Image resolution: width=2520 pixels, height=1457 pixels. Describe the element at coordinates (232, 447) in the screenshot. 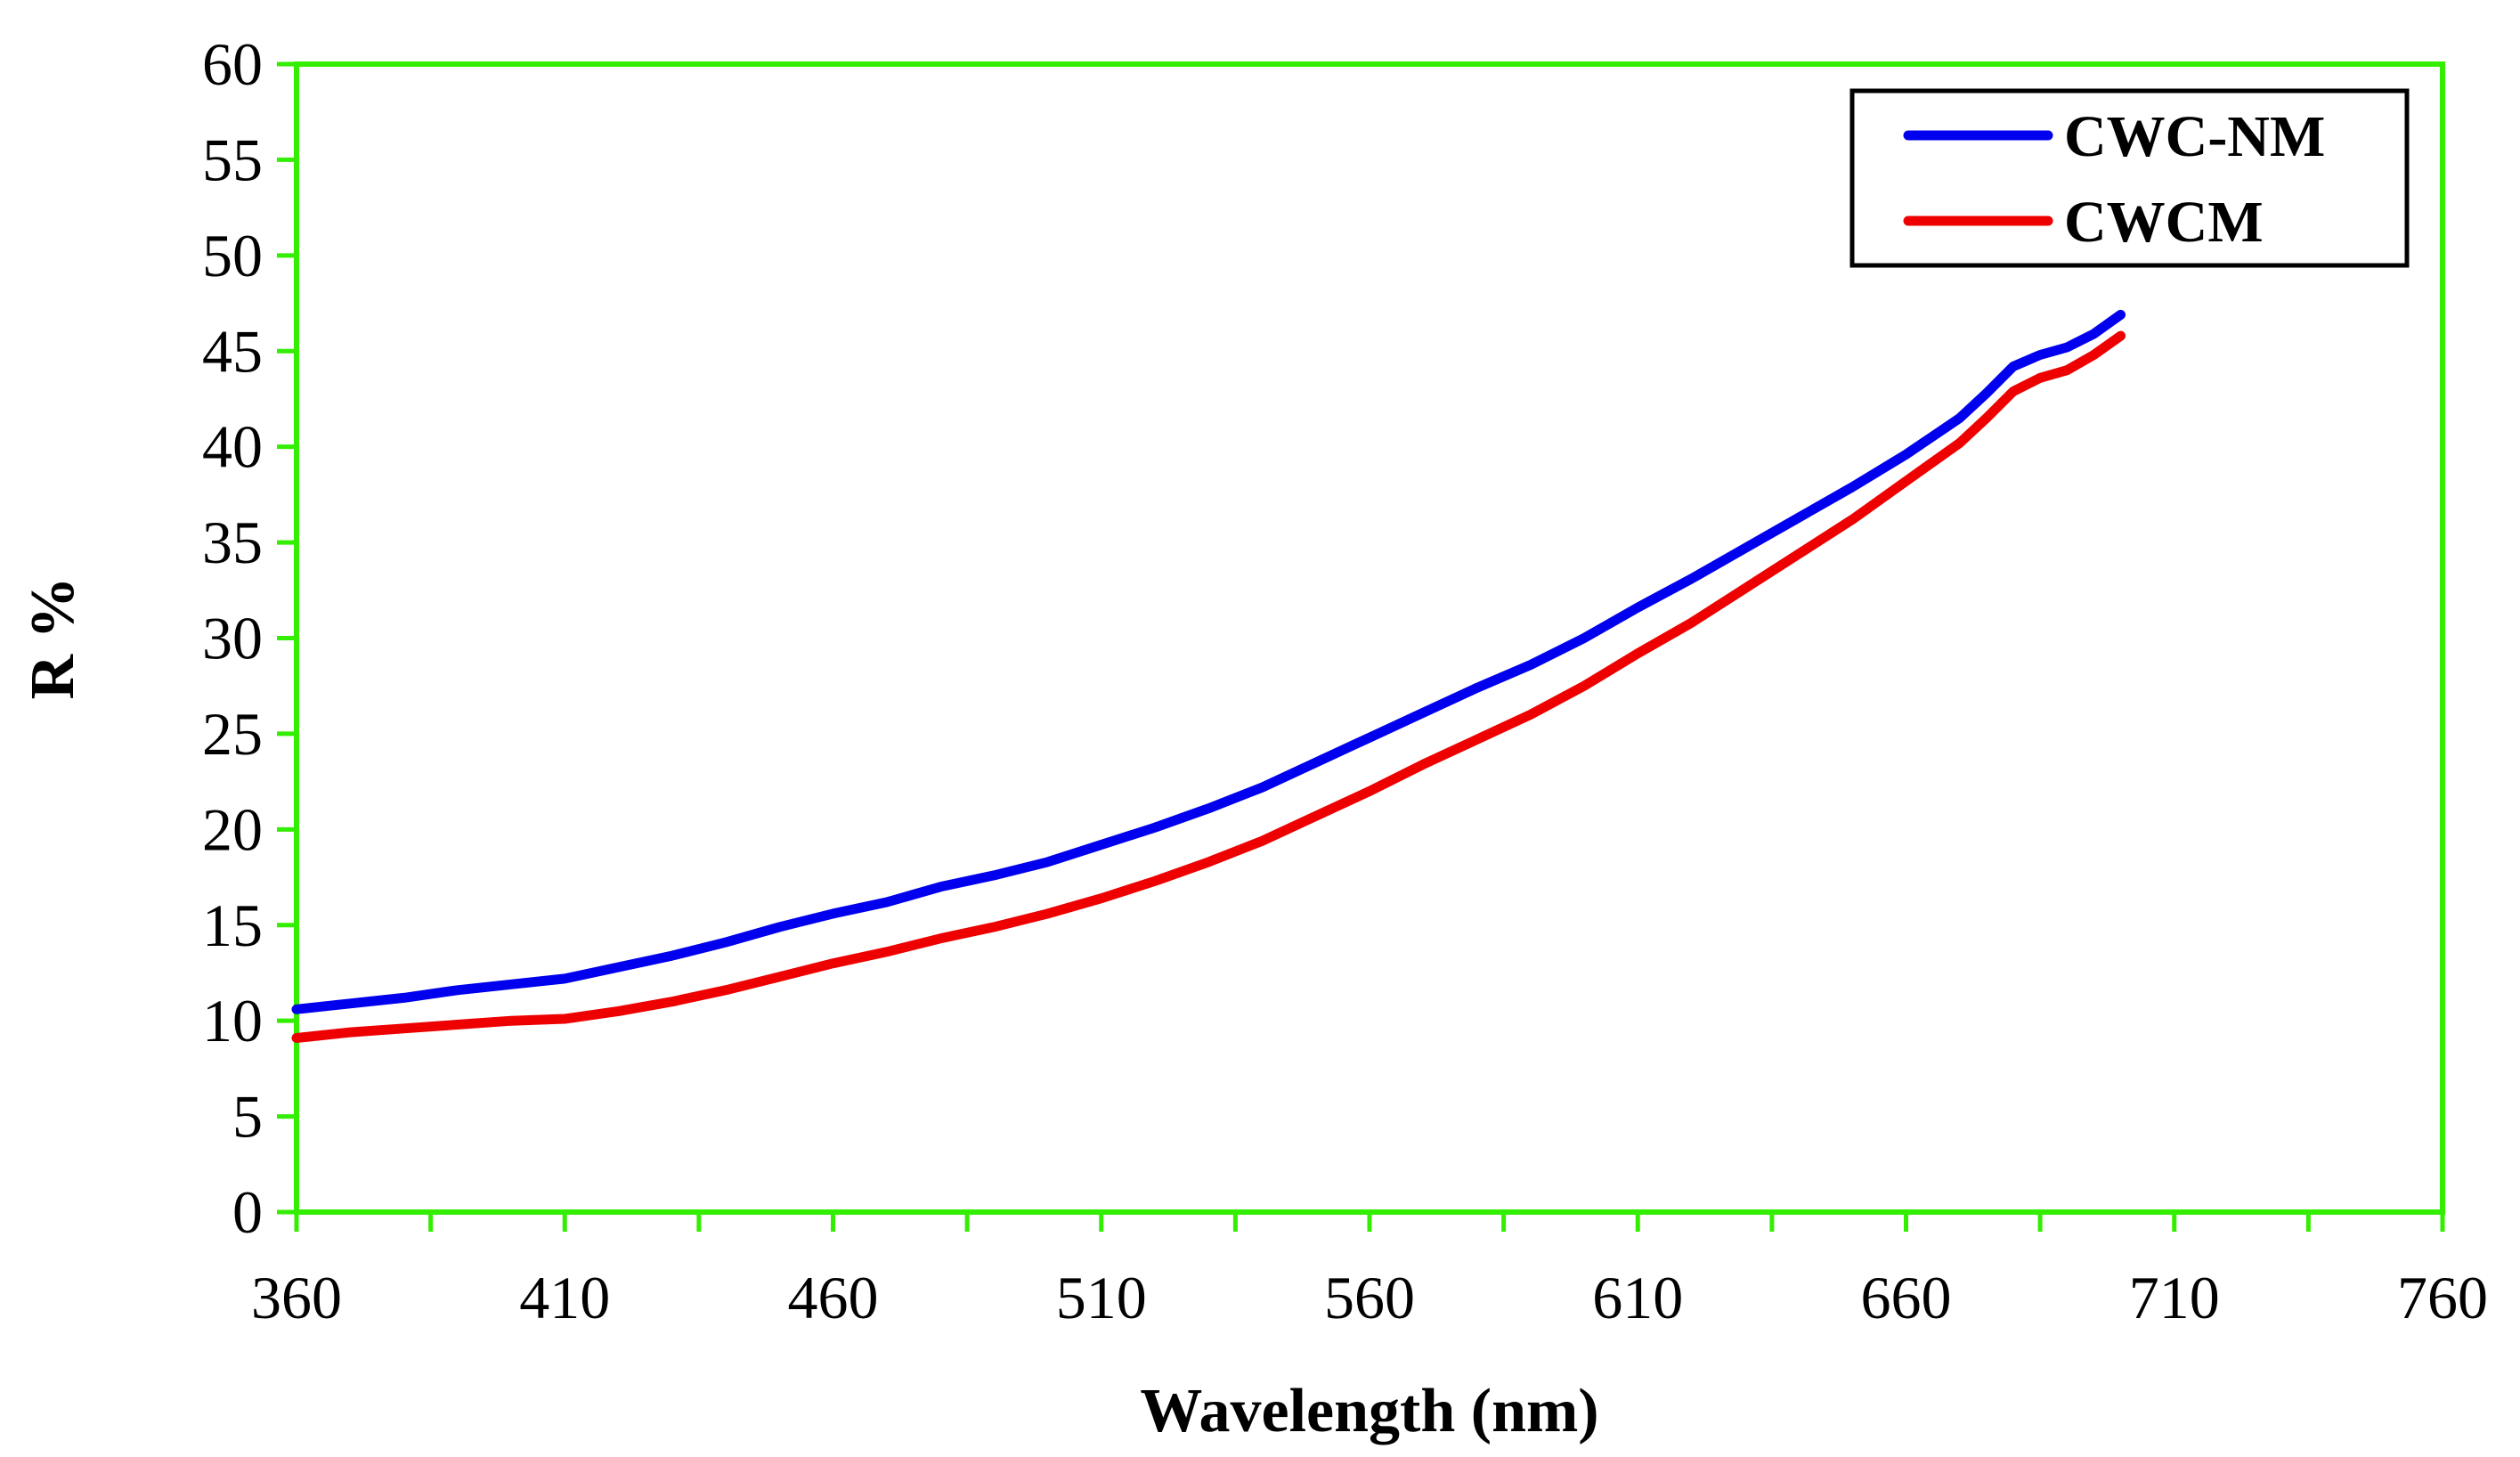

I see `y-tick-label: 40` at that location.